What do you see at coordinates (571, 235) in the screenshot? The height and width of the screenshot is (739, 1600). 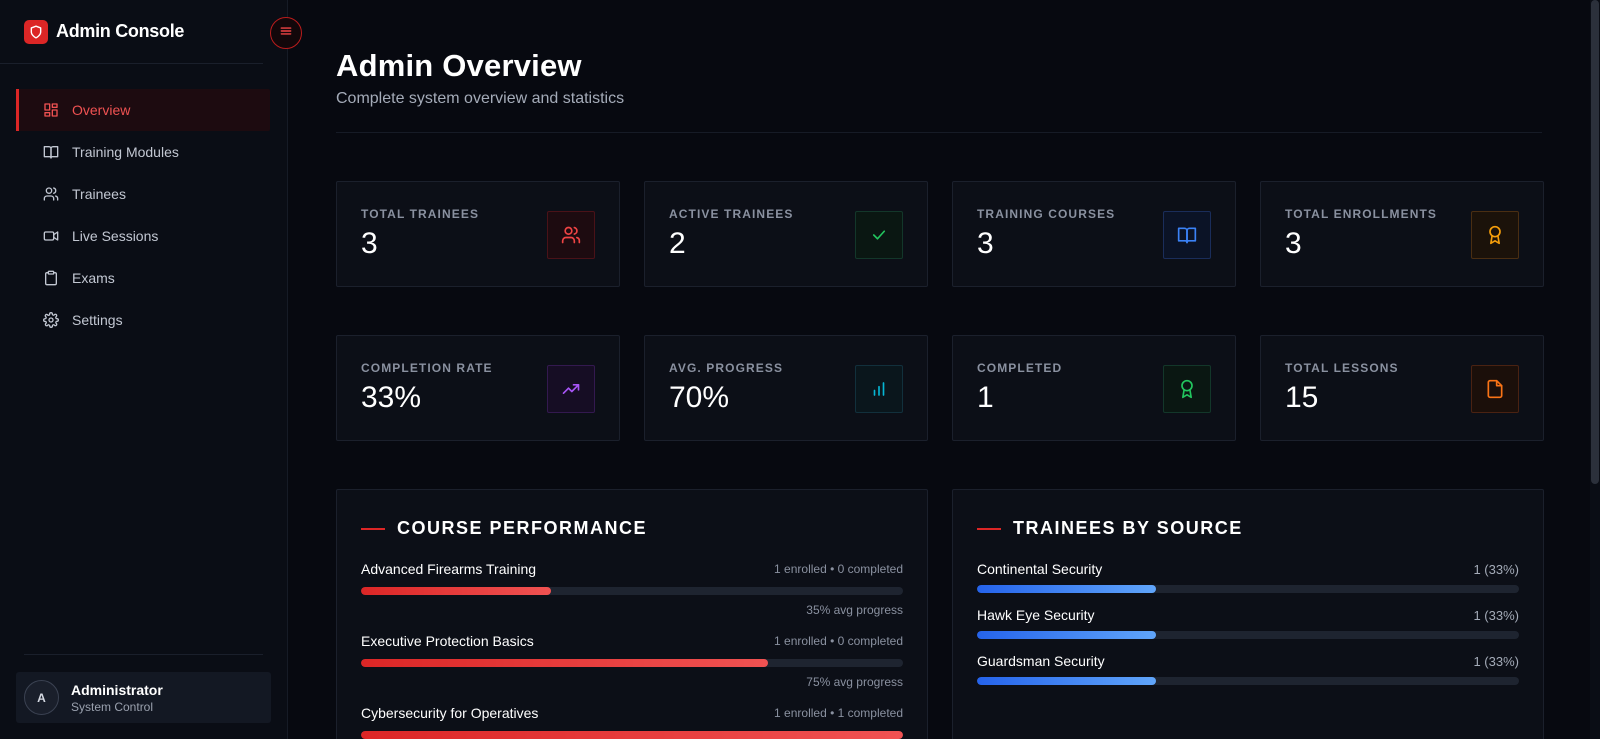 I see `users-icon` at bounding box center [571, 235].